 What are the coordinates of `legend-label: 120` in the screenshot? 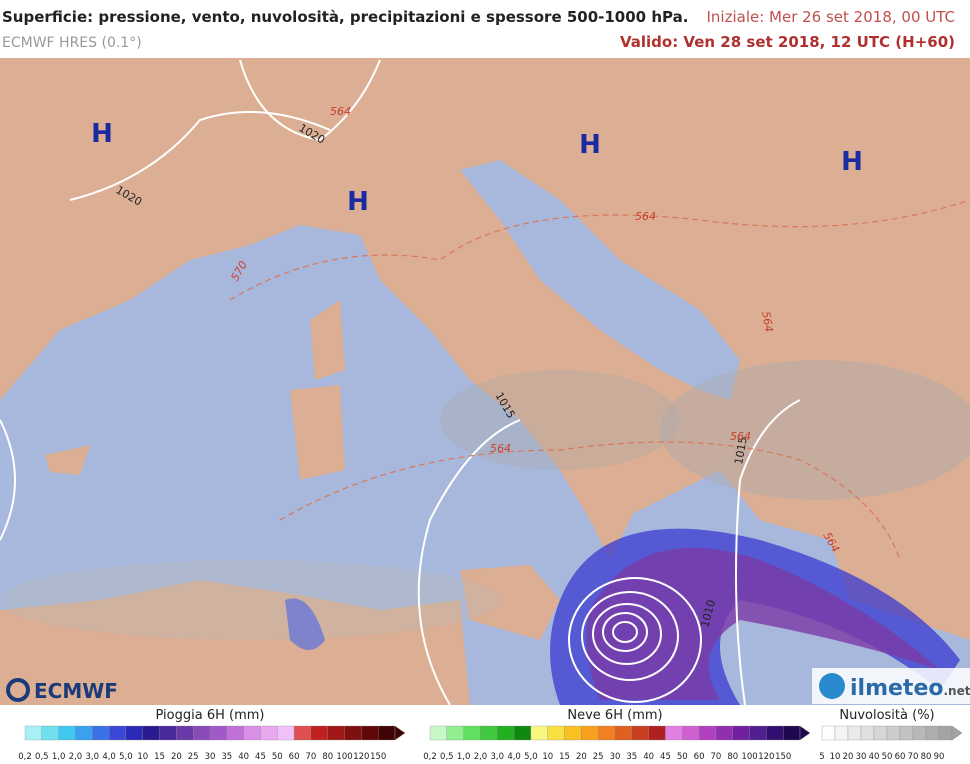 It's located at (361, 757).